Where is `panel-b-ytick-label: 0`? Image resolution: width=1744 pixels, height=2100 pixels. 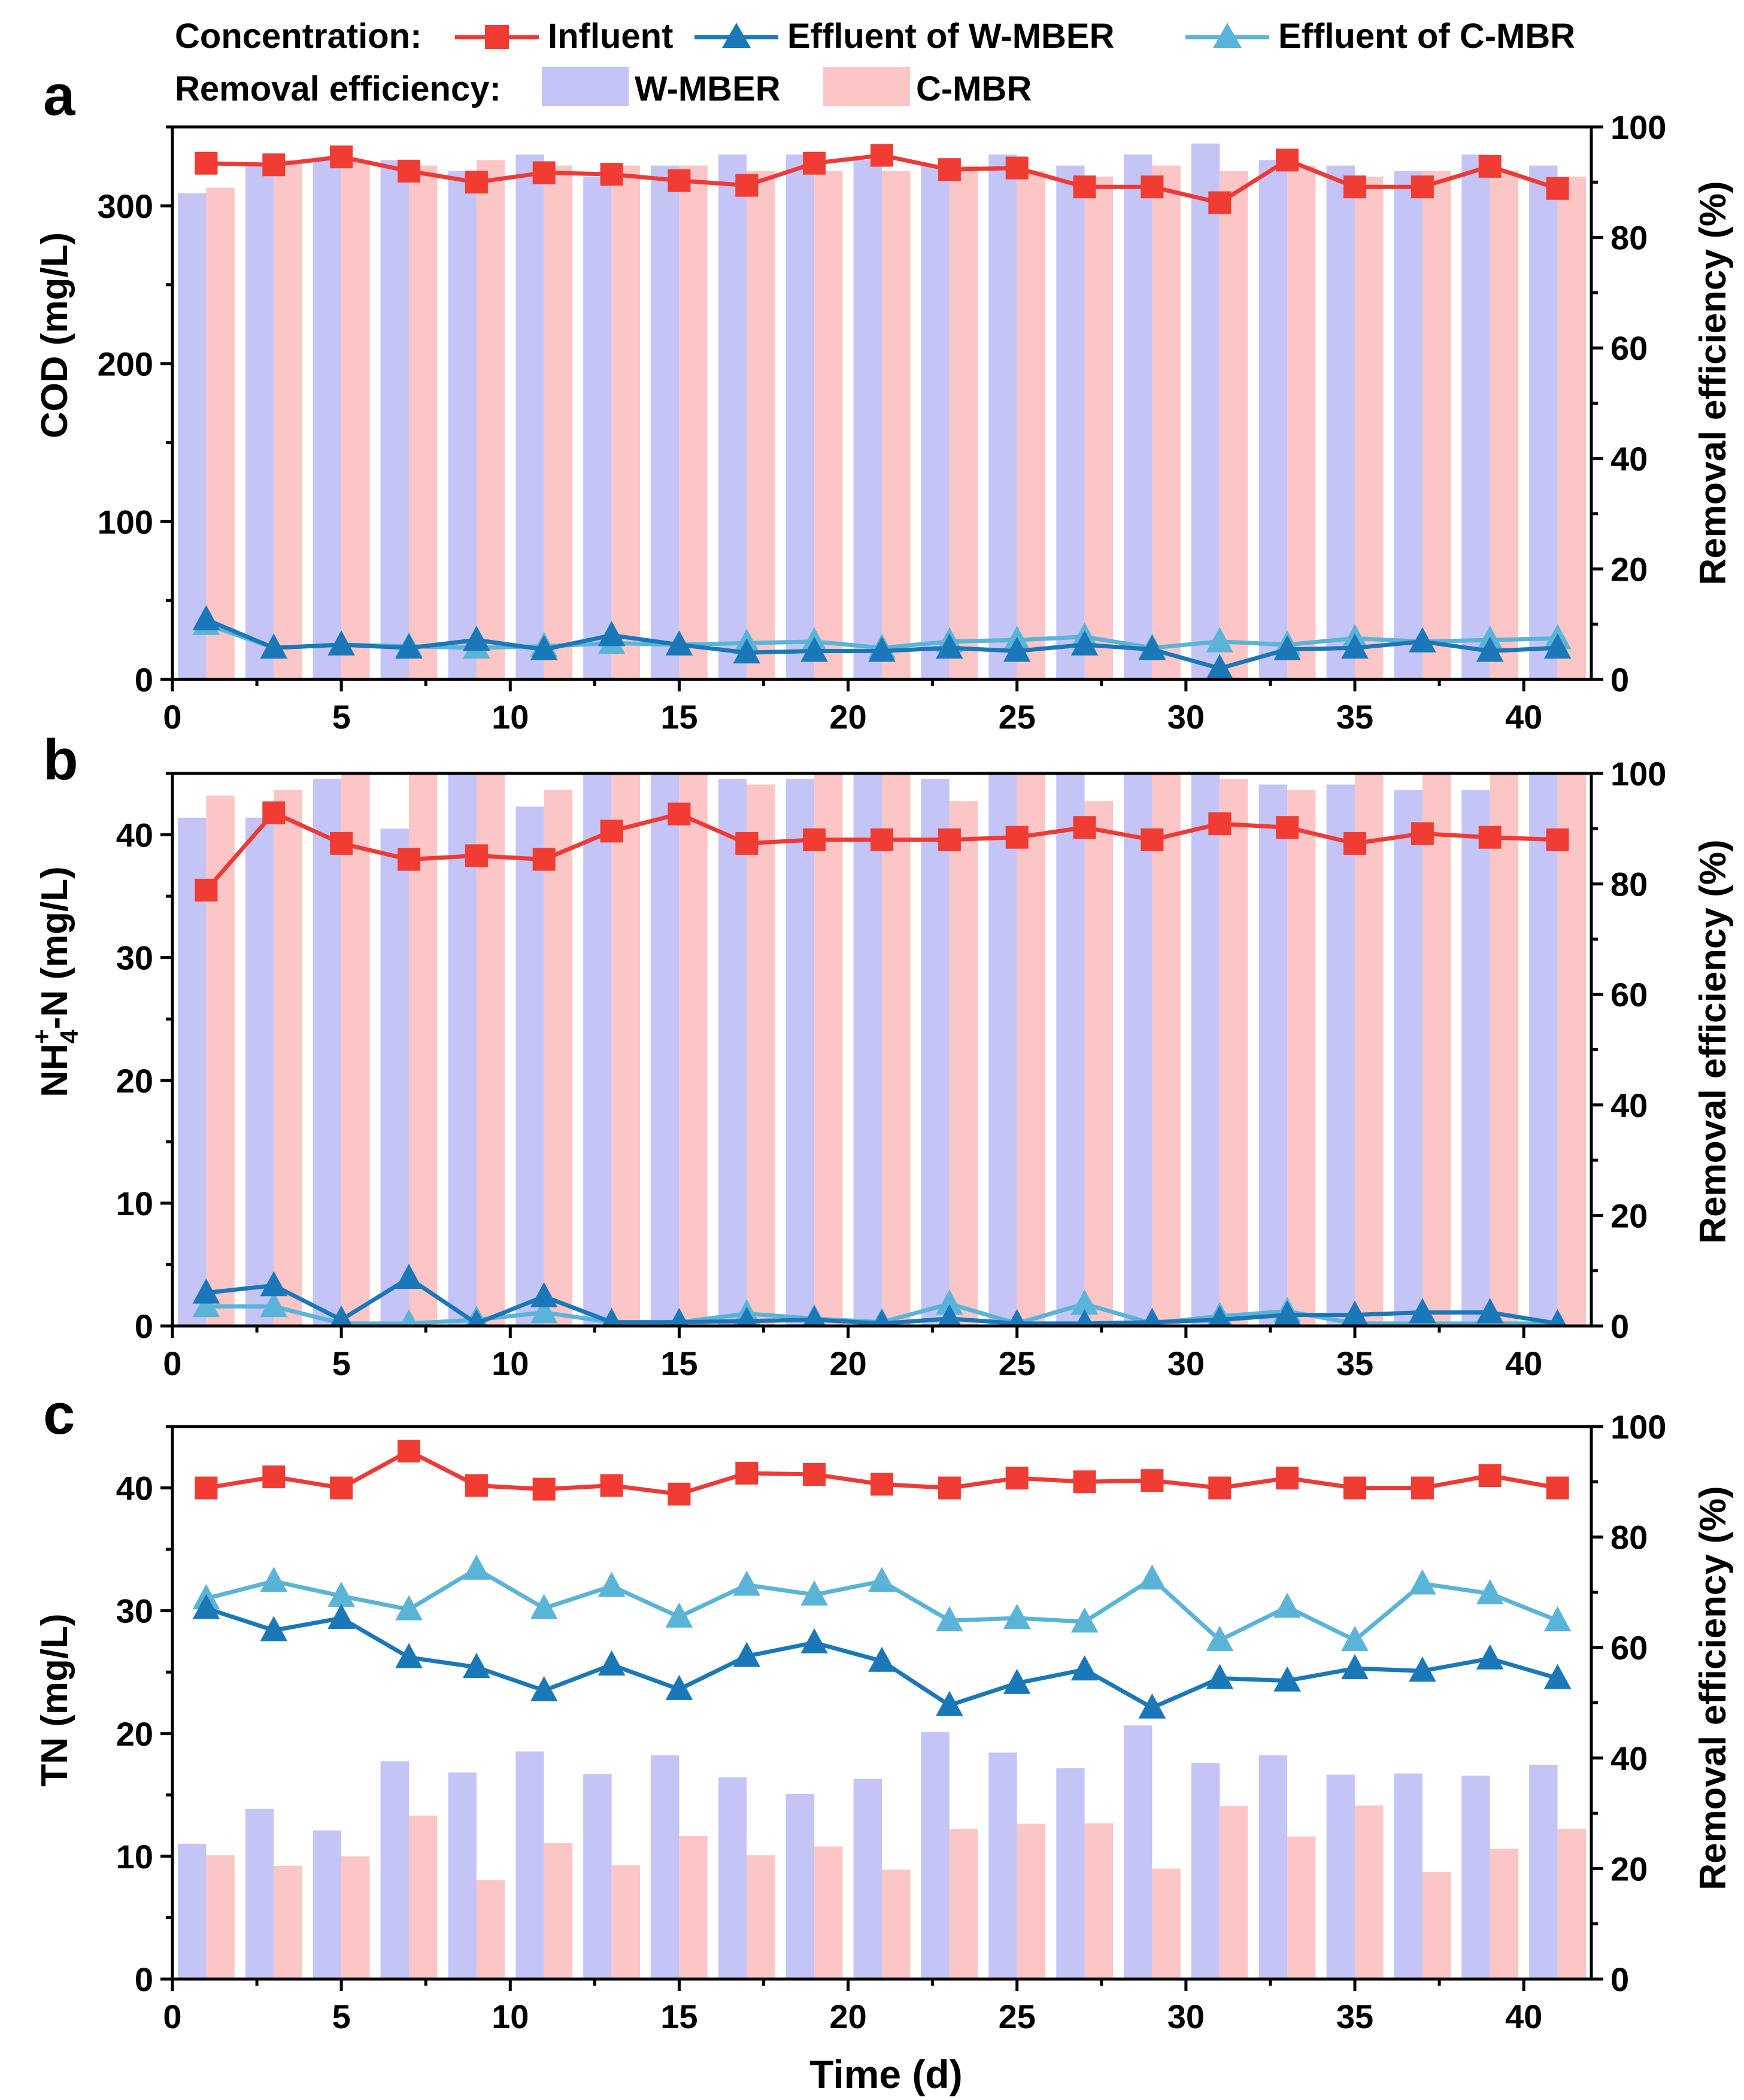
panel-b-ytick-label: 0 is located at coordinates (144, 1326).